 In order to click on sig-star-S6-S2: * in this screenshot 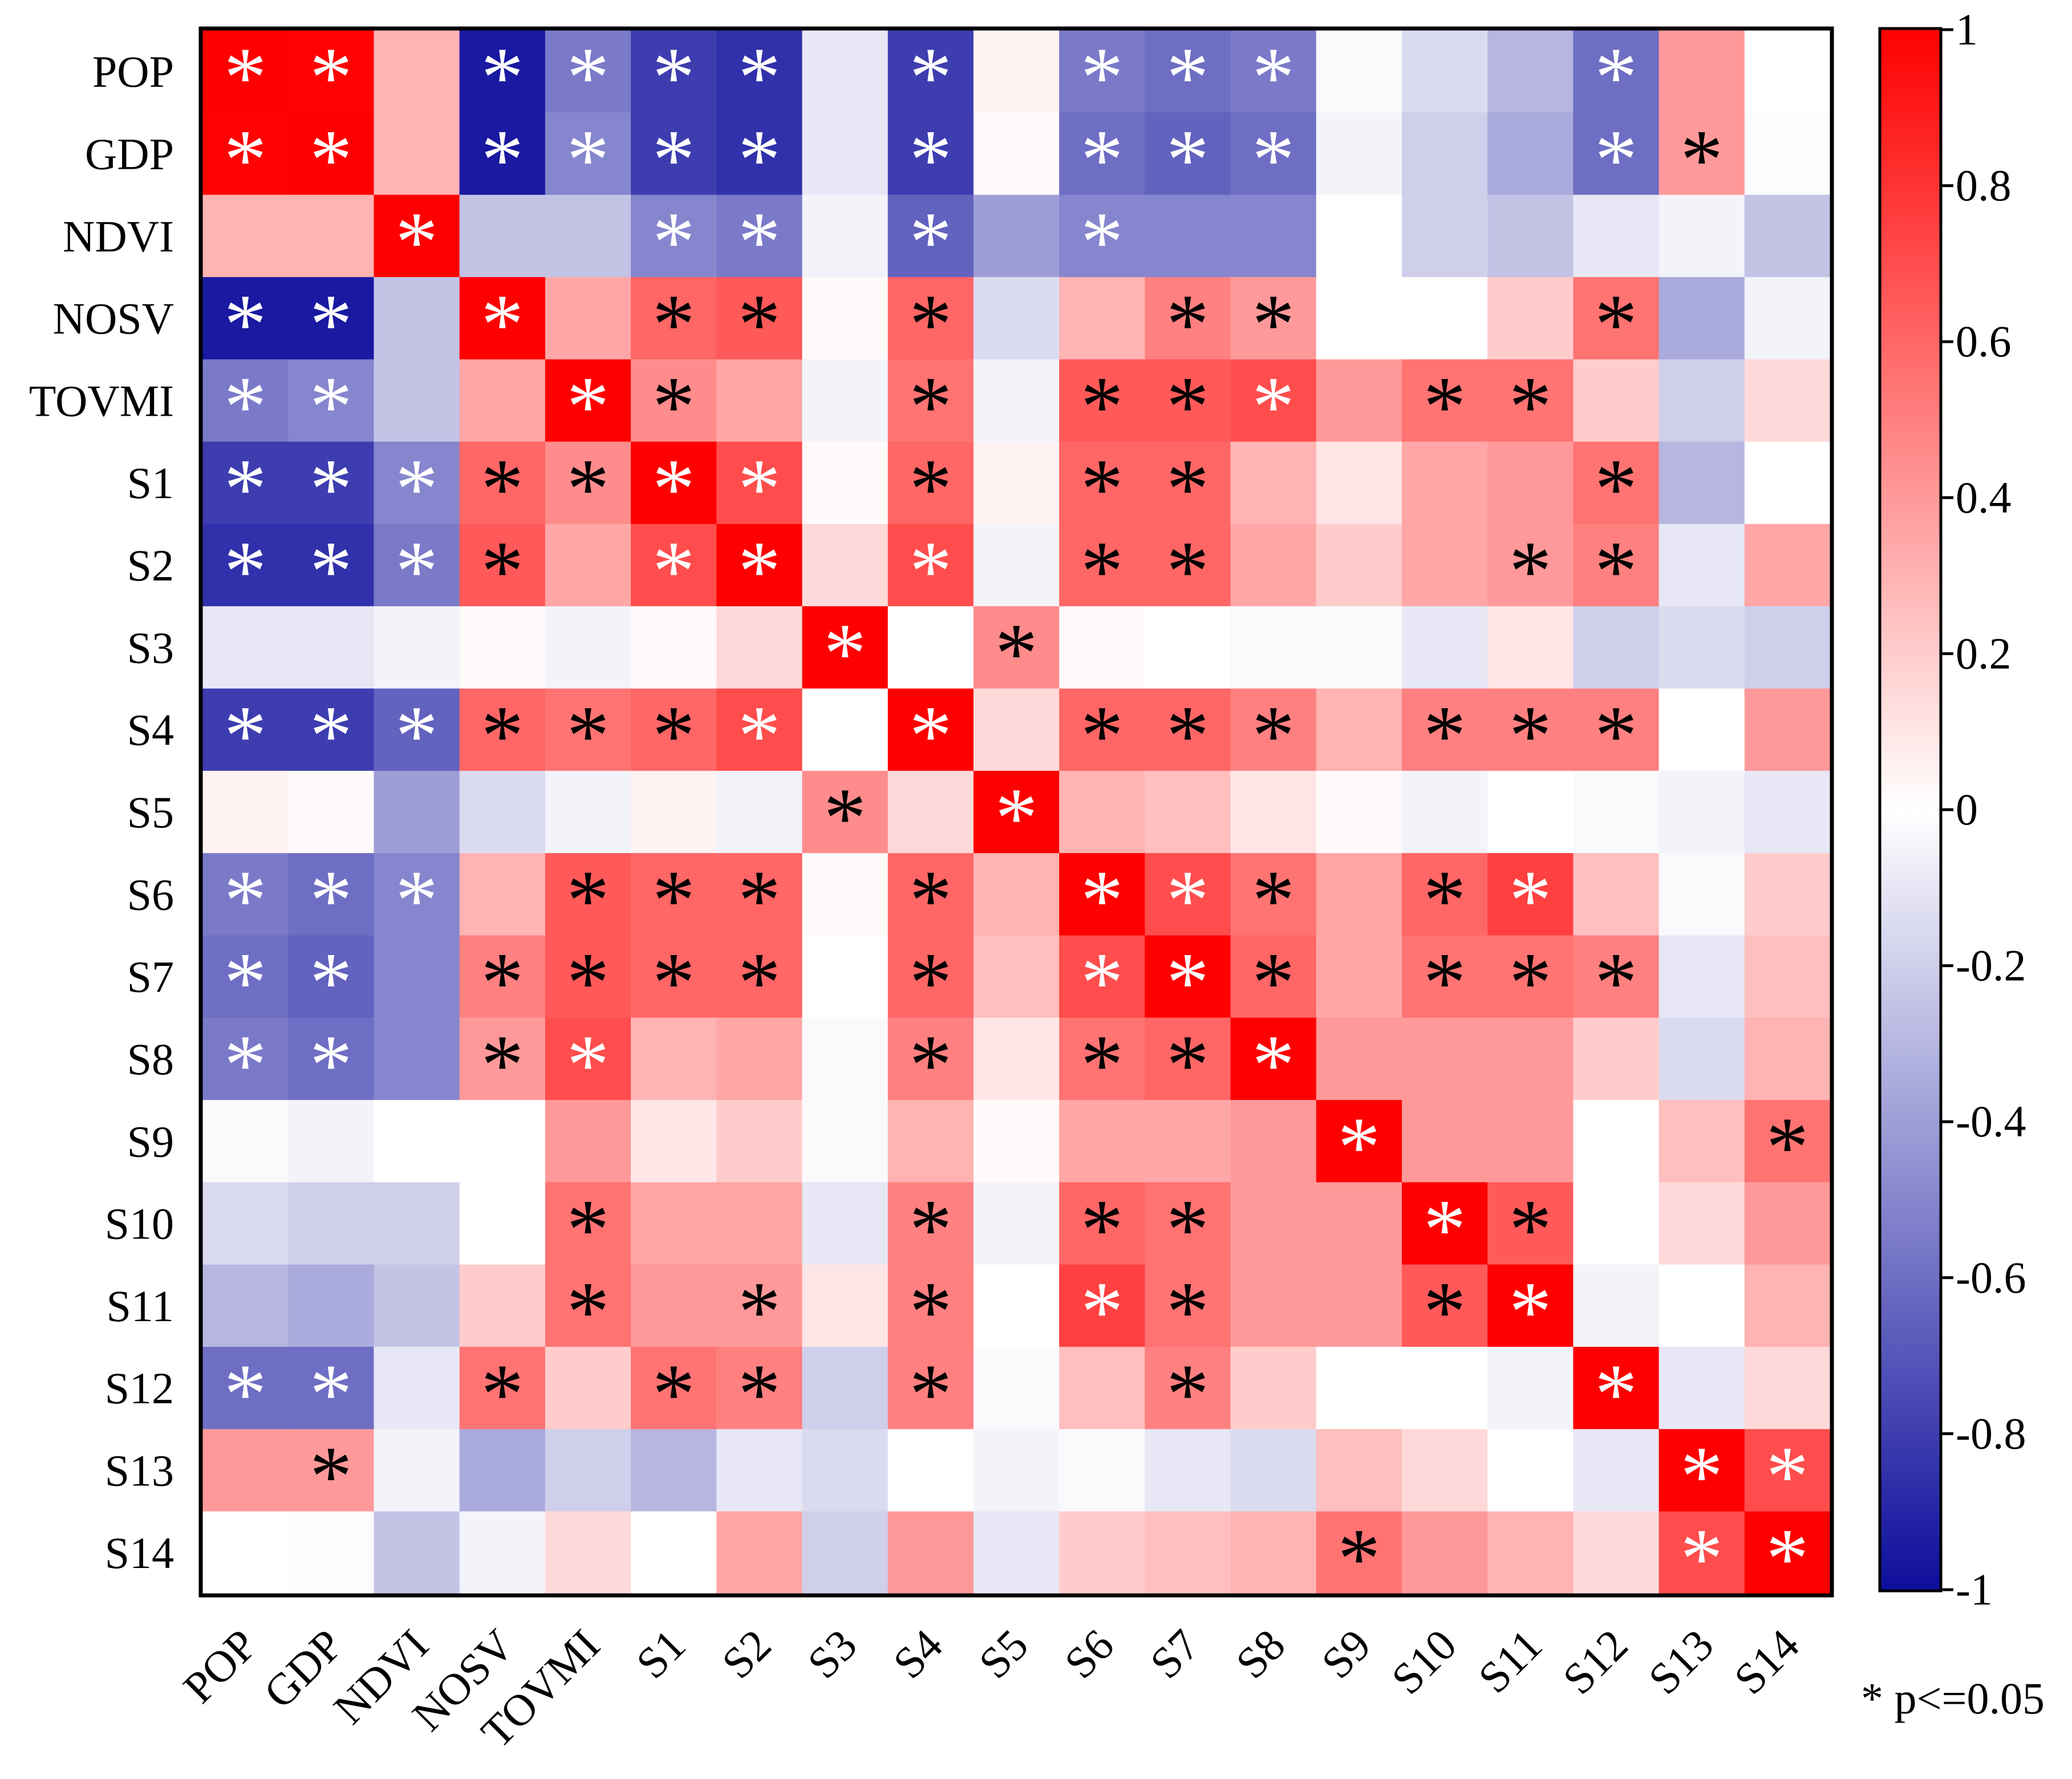, I will do `click(759, 901)`.